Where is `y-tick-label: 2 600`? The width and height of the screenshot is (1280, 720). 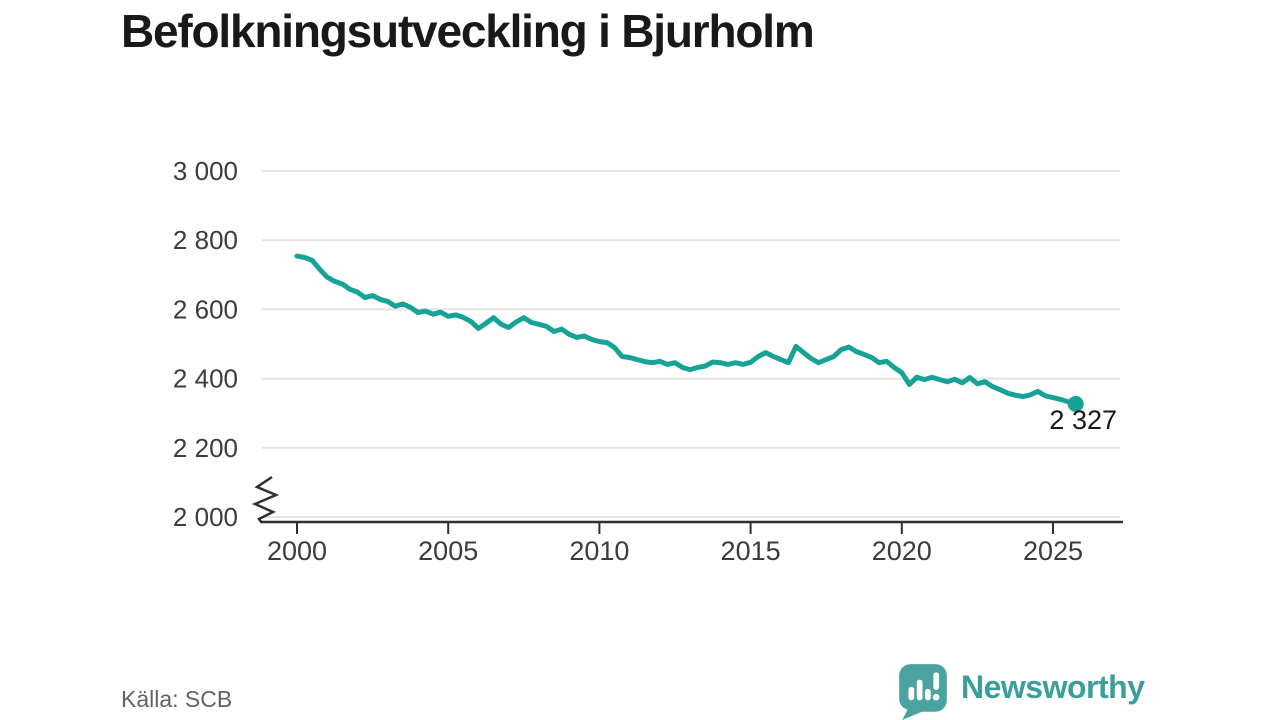 y-tick-label: 2 600 is located at coordinates (205, 309).